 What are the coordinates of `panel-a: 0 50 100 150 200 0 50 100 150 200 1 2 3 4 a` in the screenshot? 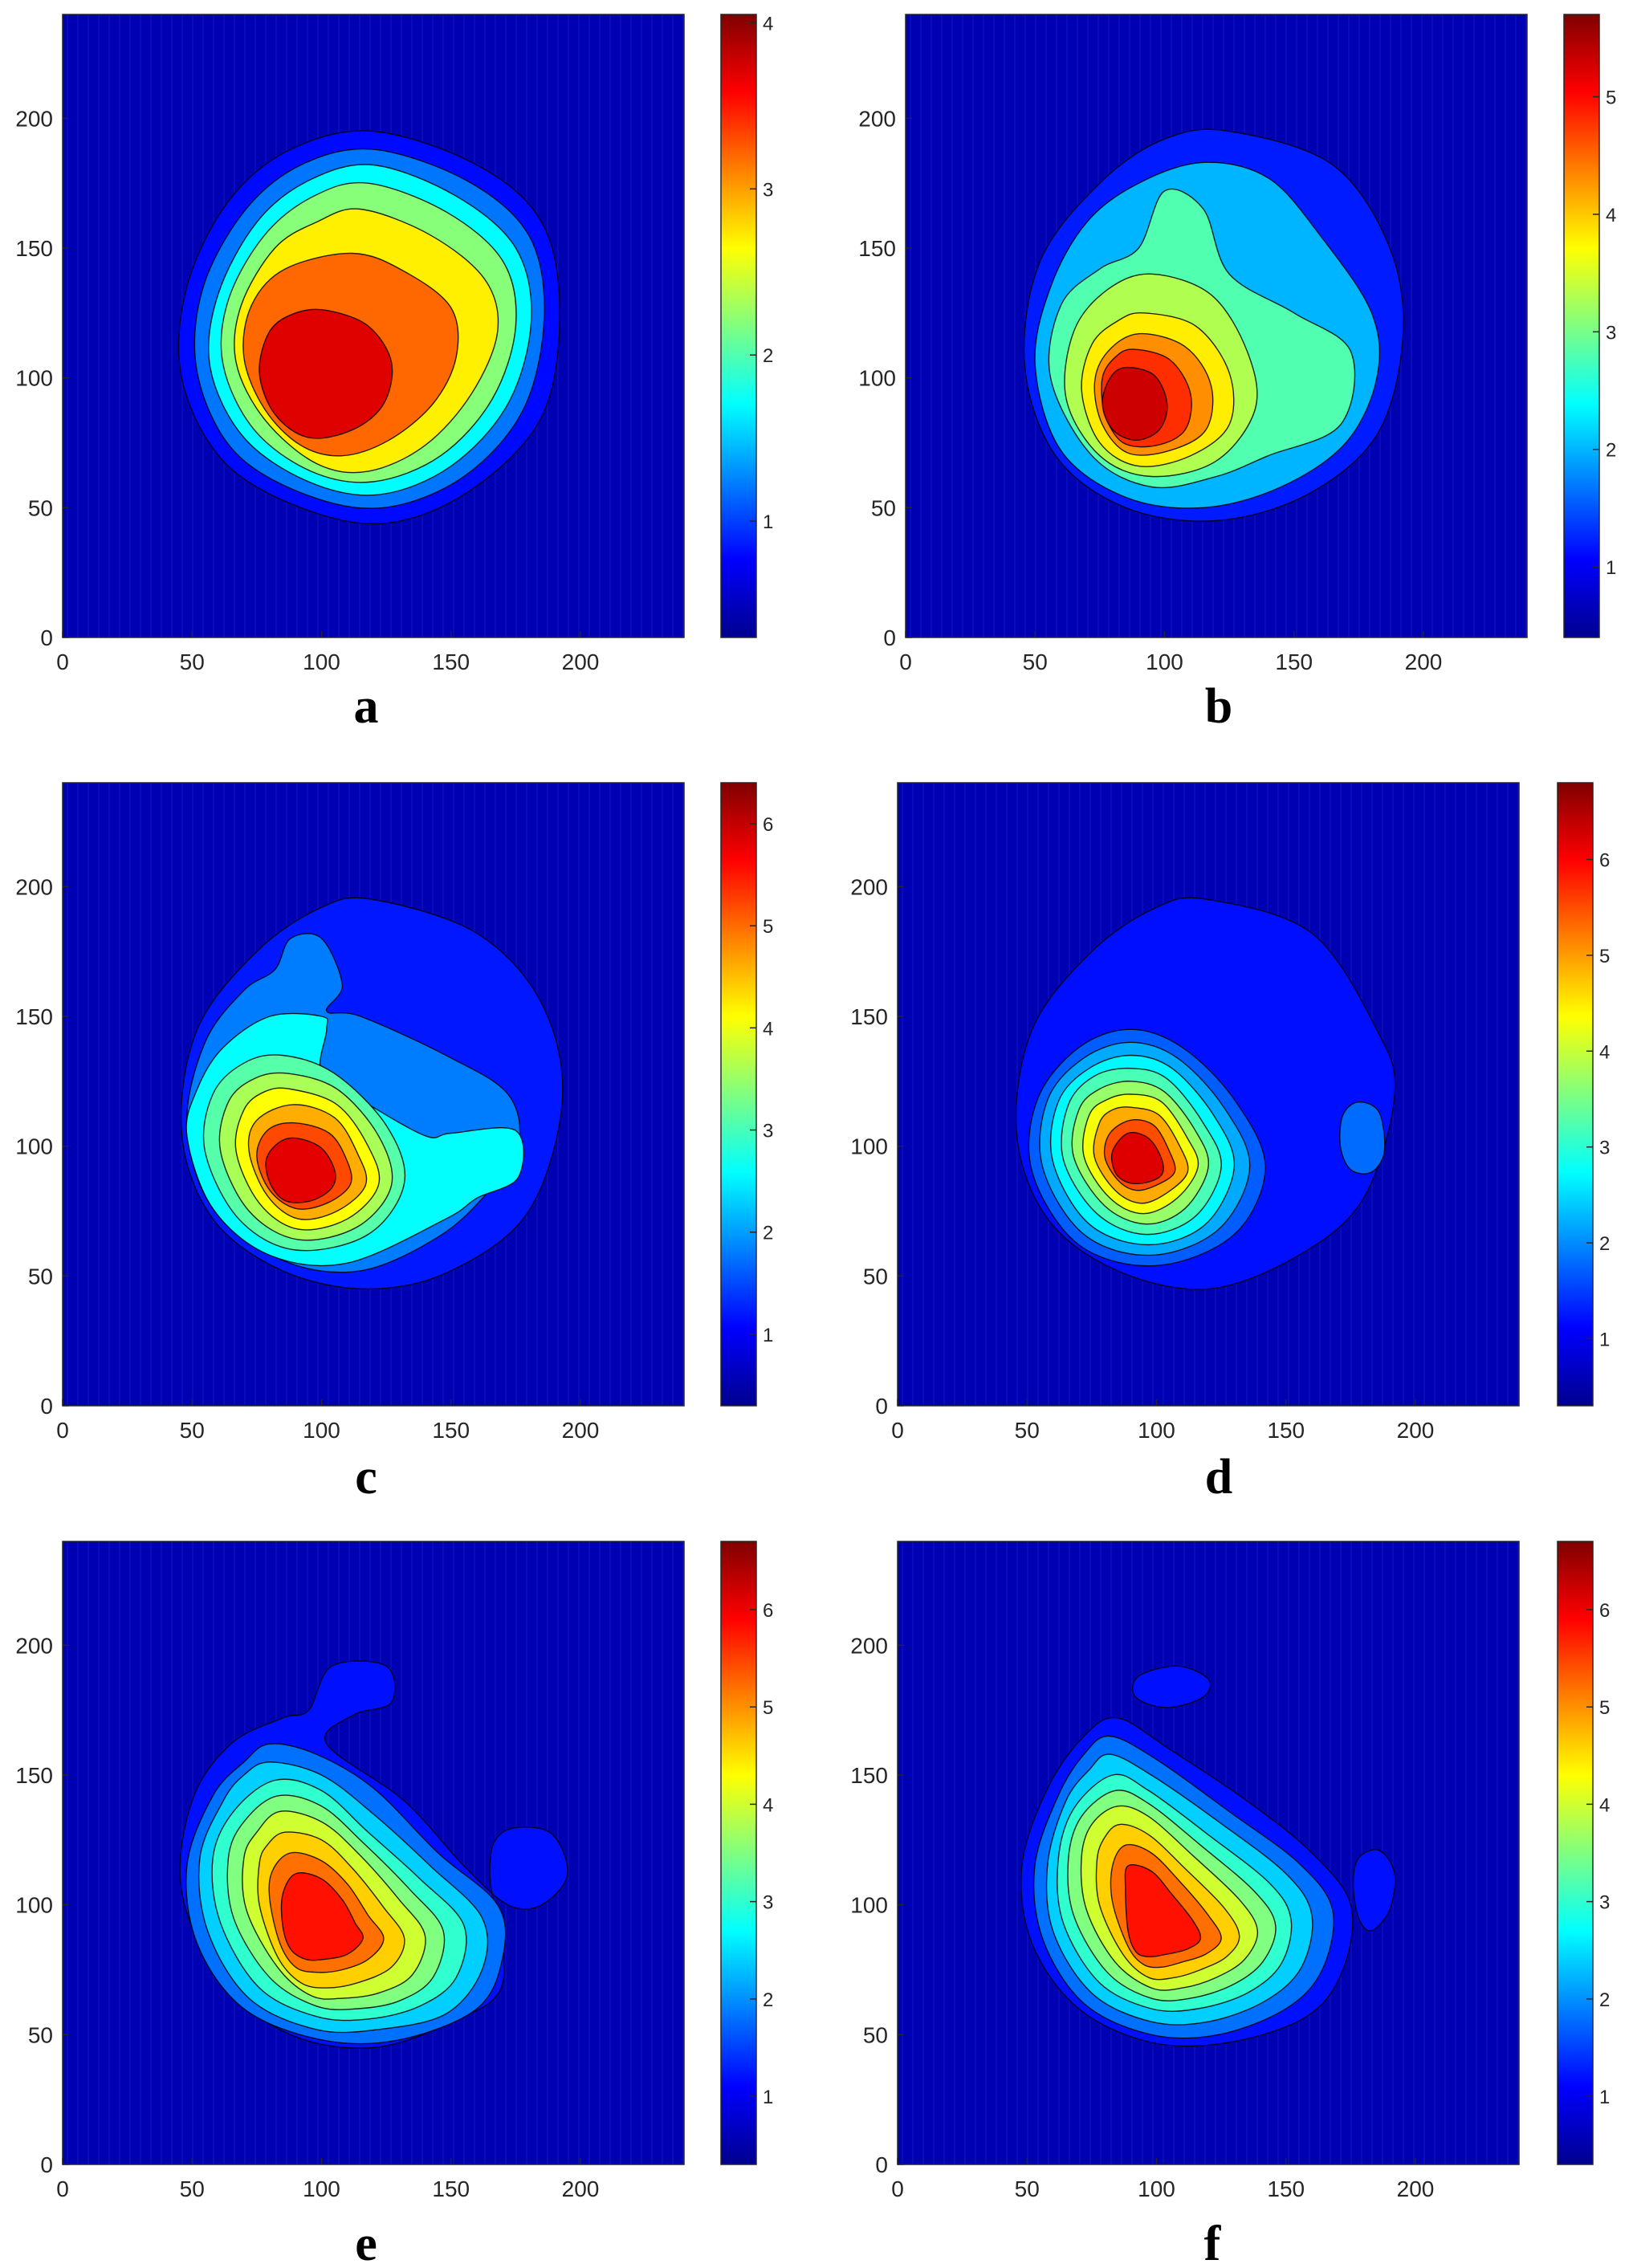 It's located at (394, 373).